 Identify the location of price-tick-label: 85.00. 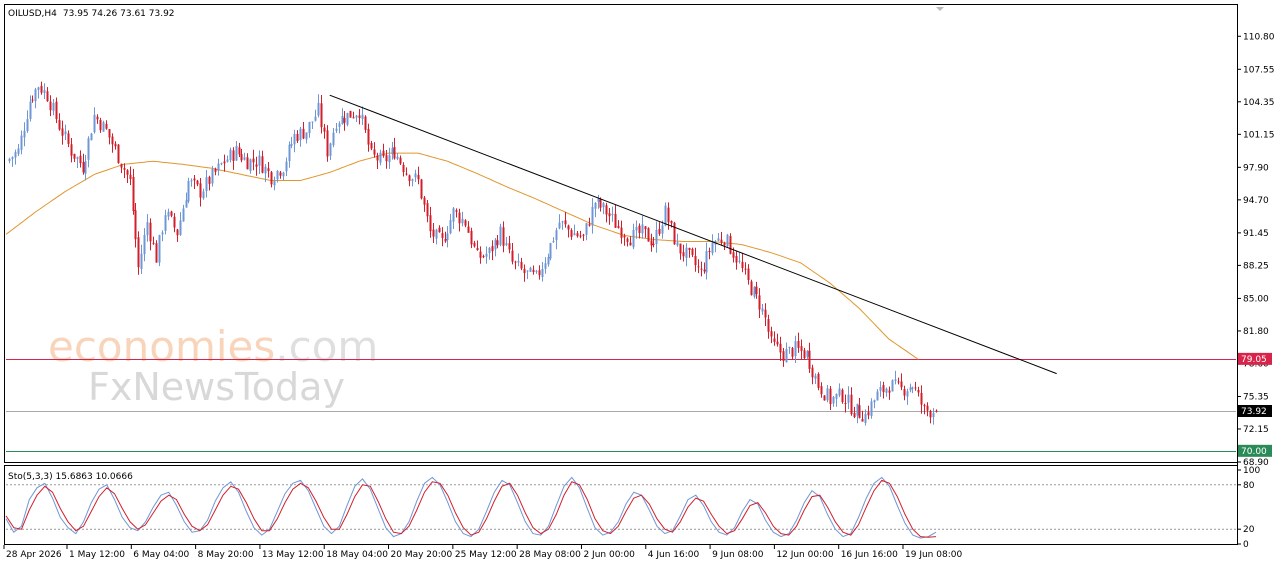
(1256, 299).